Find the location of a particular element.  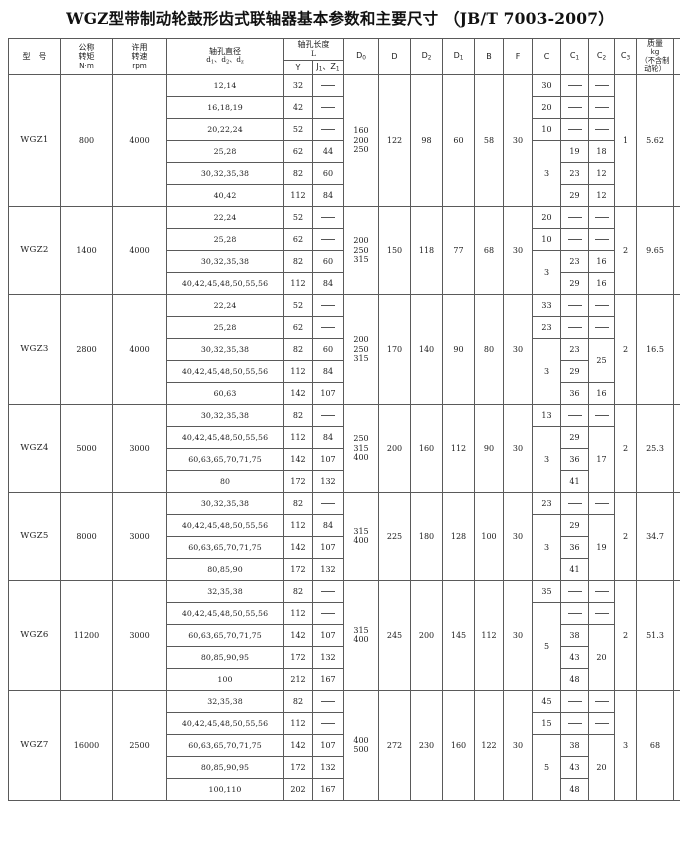

table-row: 40,42,45,48,50,55,56 112 84 29 is located at coordinates (344, 371).